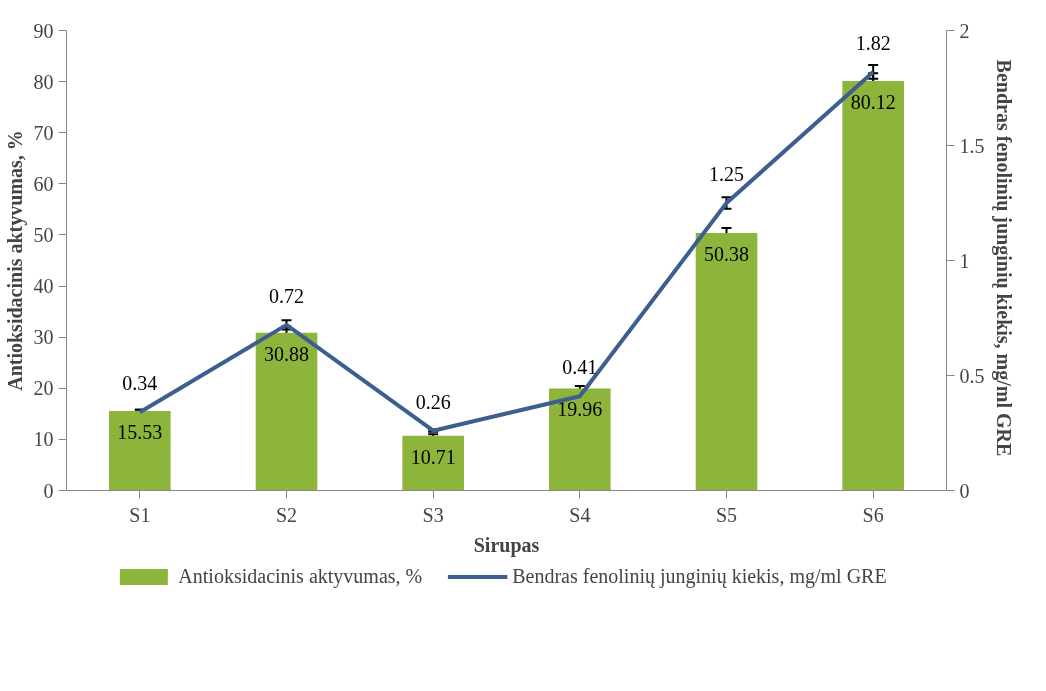  Describe the element at coordinates (15, 260) in the screenshot. I see `y-axis-title: Antioksidacinis aktyvumas, %` at that location.